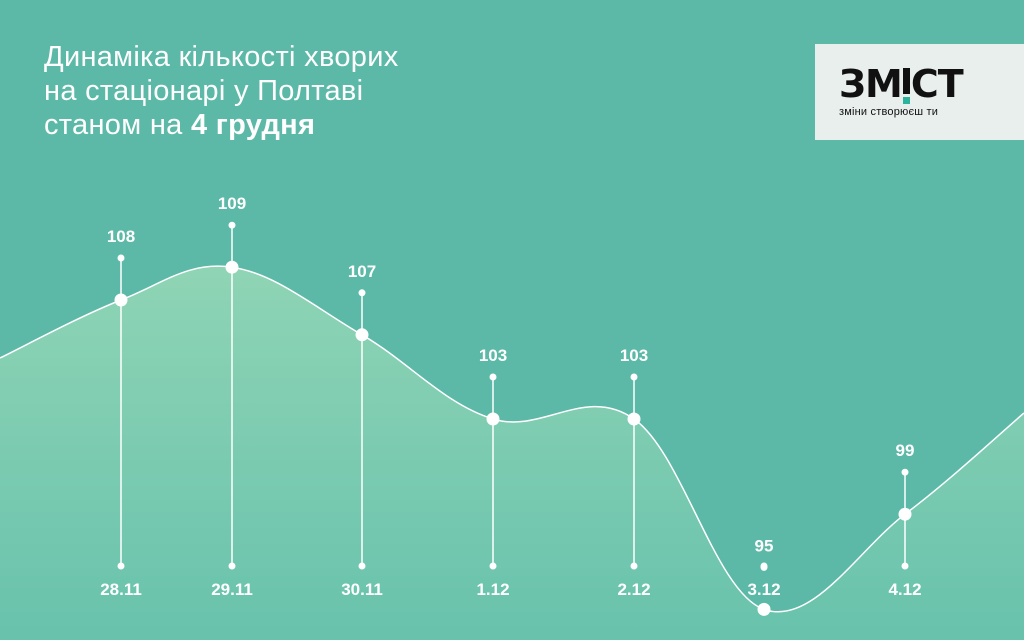  What do you see at coordinates (937, 84) in the screenshot?
I see `logo-word-right: СТ` at bounding box center [937, 84].